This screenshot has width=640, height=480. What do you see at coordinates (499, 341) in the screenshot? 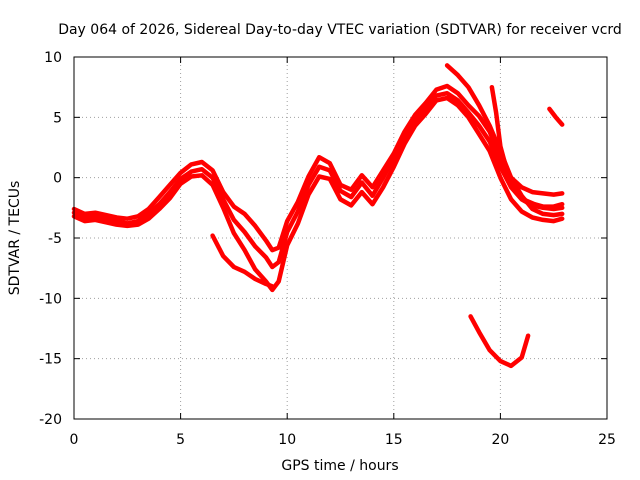
I see `series-line-trace-g` at bounding box center [499, 341].